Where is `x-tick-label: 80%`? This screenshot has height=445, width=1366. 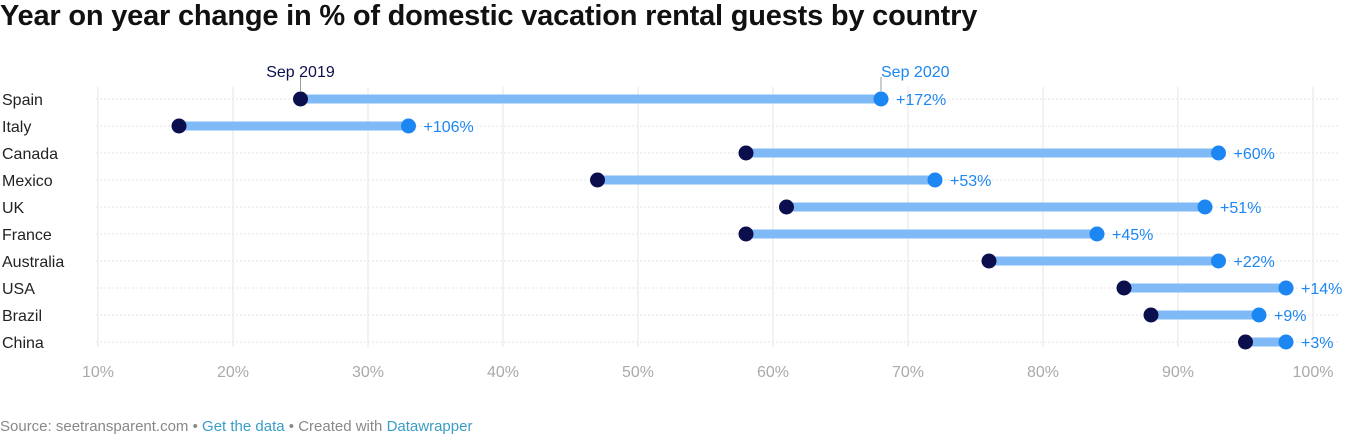 x-tick-label: 80% is located at coordinates (1043, 372).